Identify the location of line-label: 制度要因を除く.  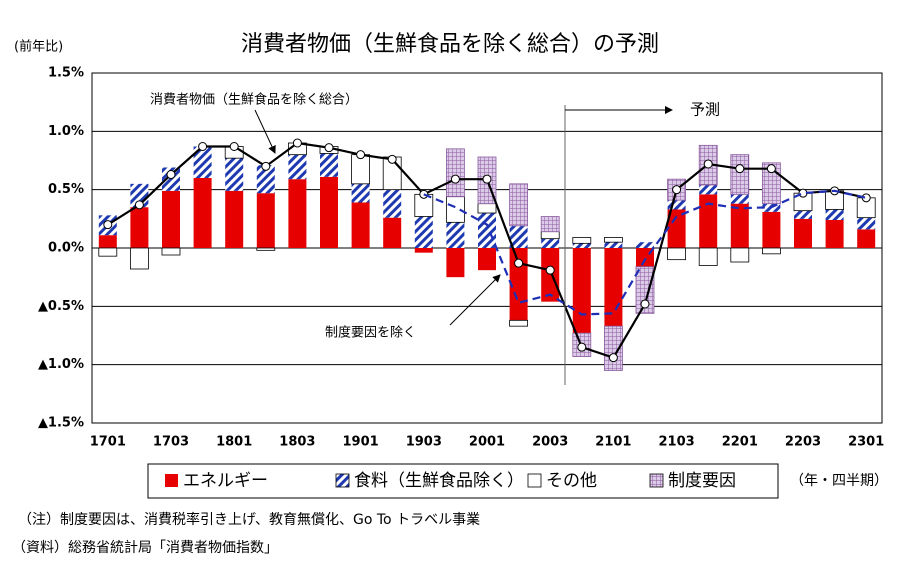
(370, 333).